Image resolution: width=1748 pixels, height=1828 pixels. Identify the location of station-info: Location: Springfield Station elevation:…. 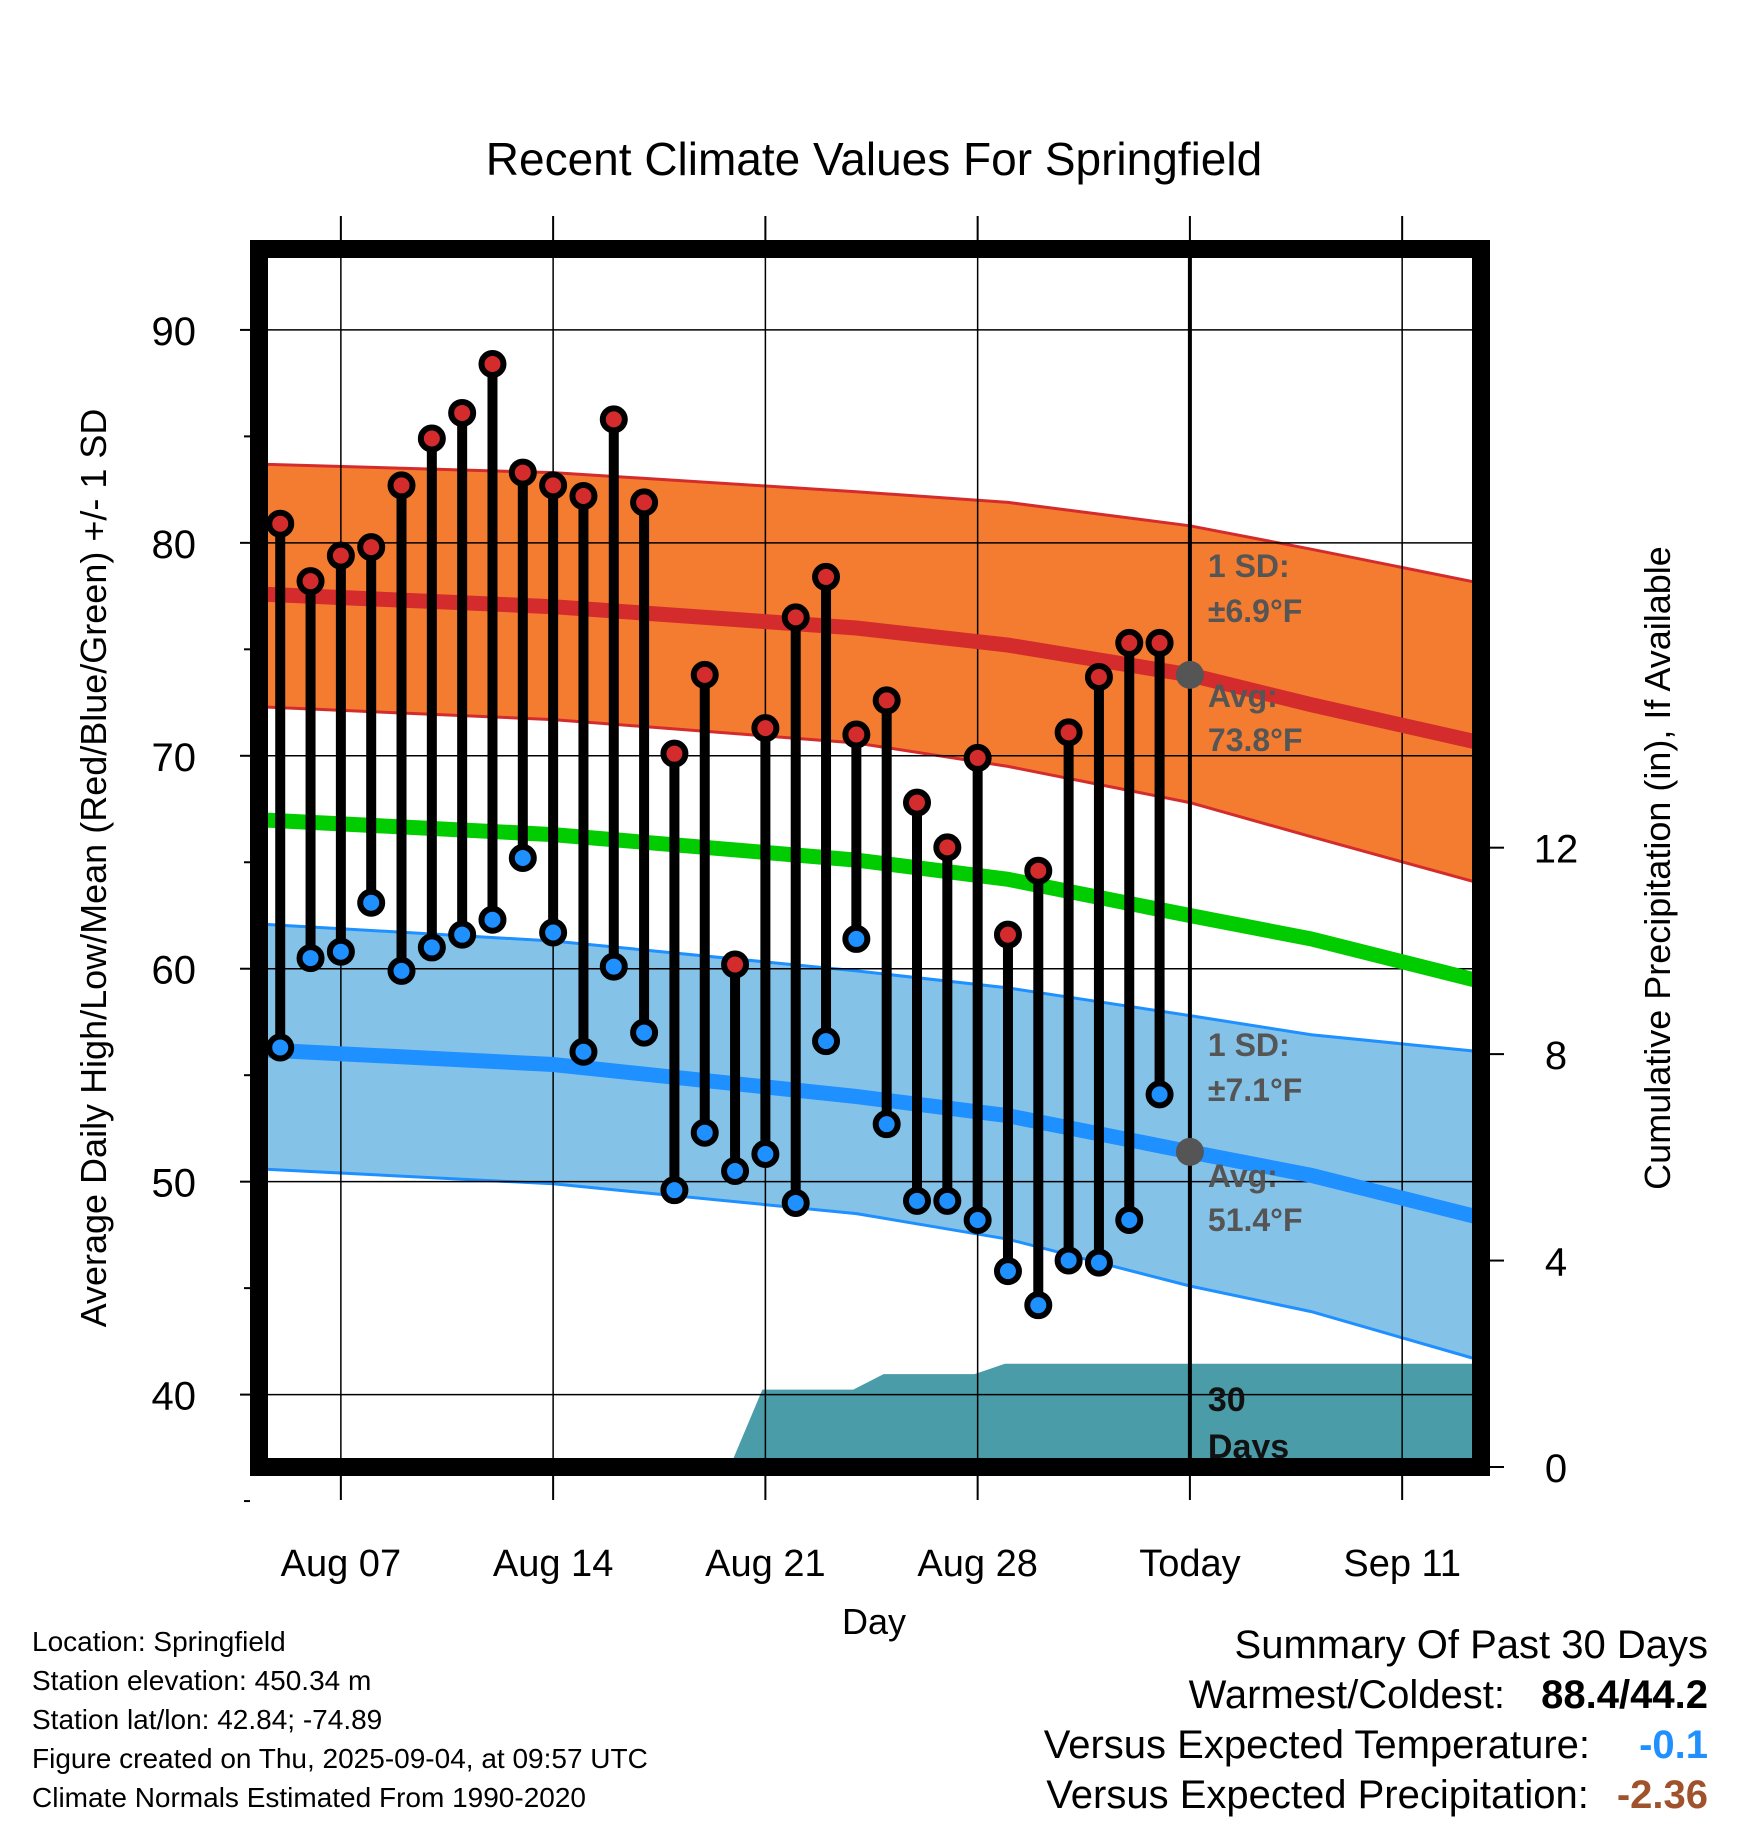
(340, 1719).